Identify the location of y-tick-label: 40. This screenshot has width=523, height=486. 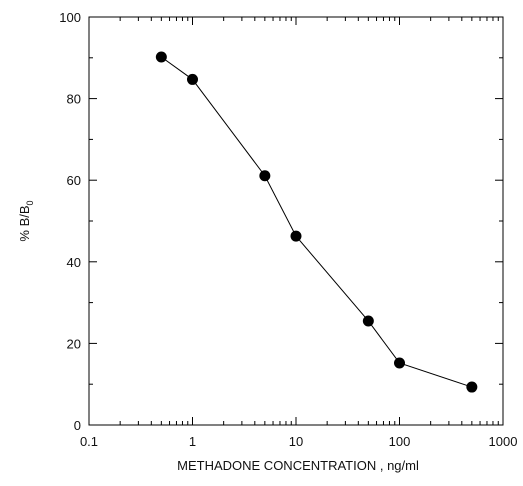
(74, 262).